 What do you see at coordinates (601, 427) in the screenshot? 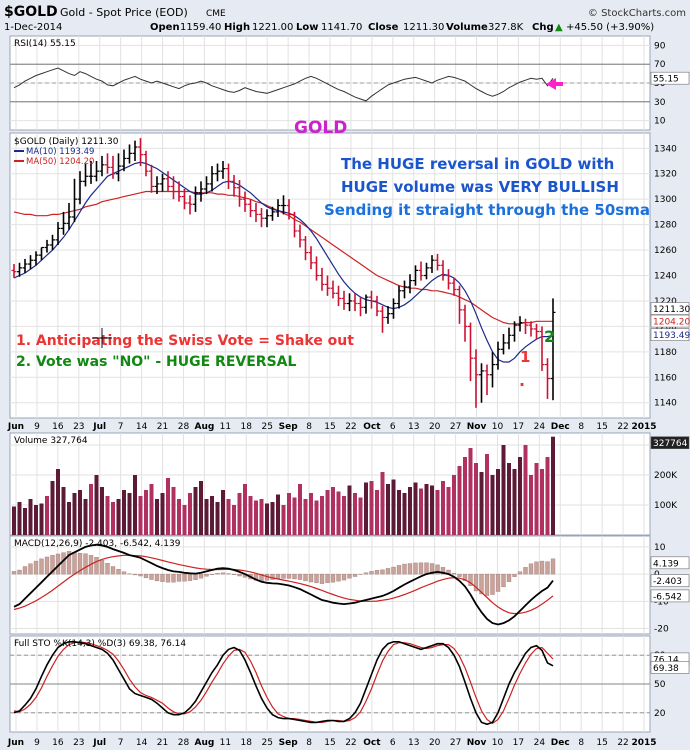
I see `x-axis-top-label: 15` at bounding box center [601, 427].